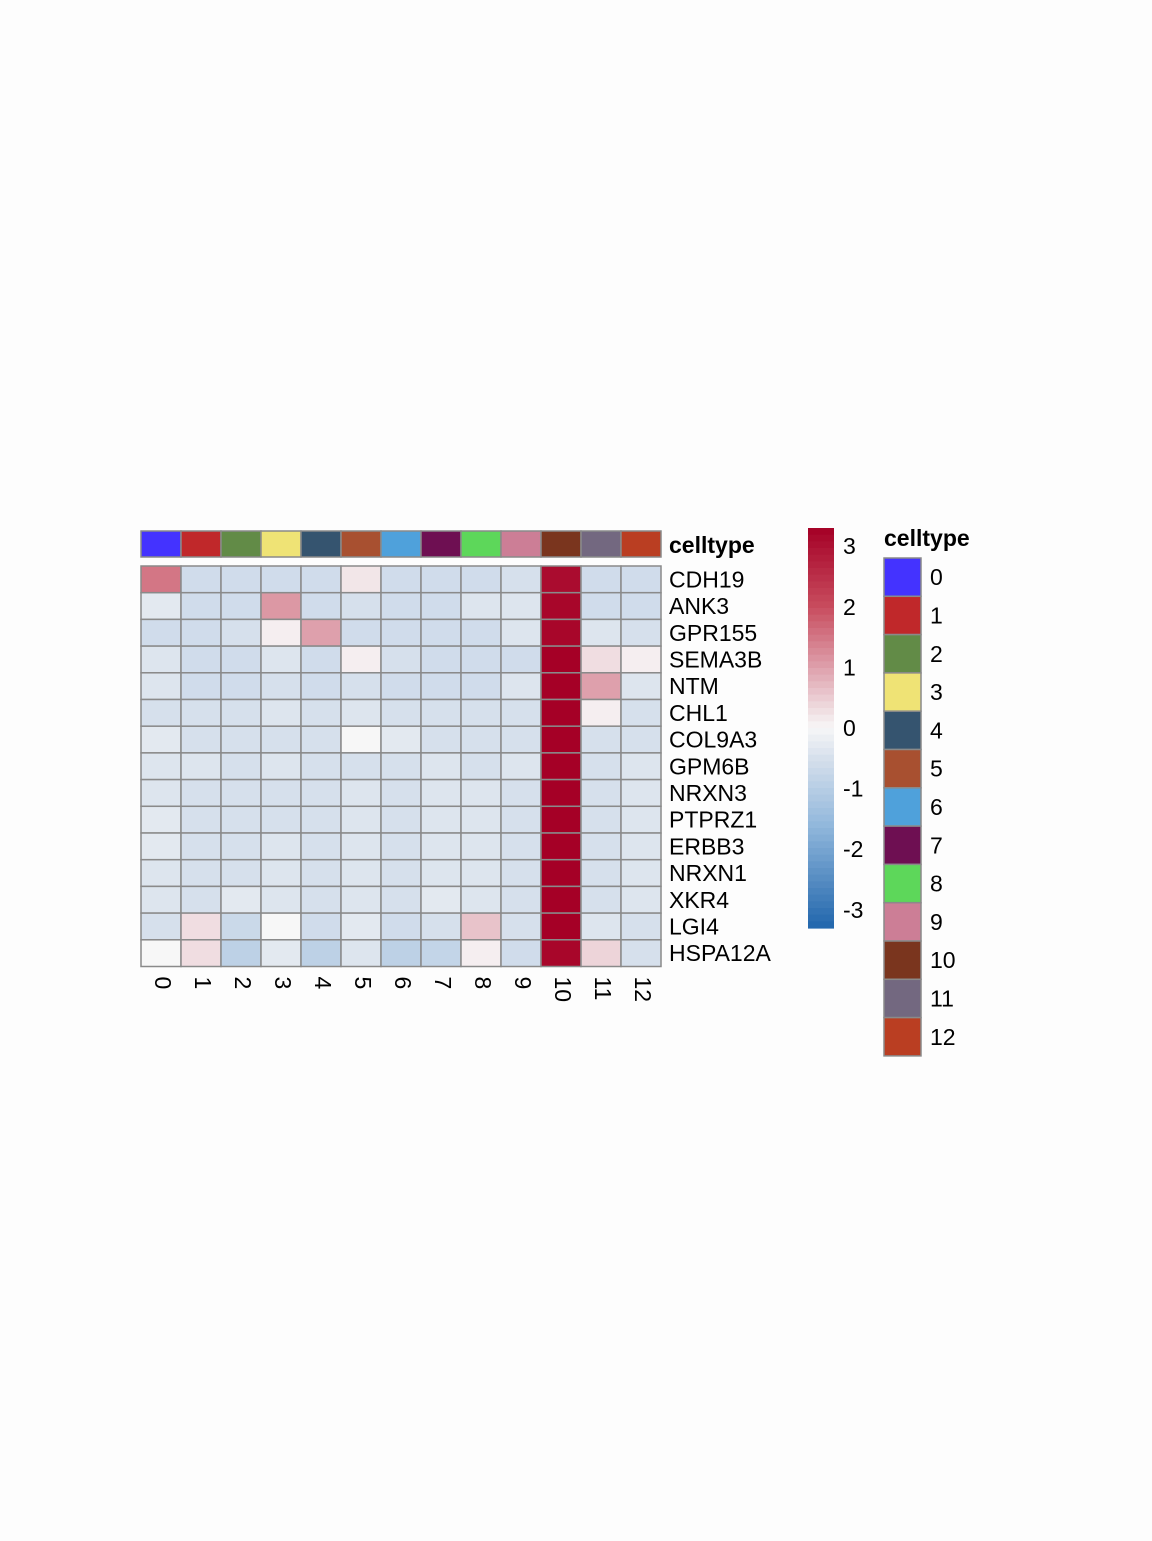  Describe the element at coordinates (706, 846) in the screenshot. I see `row-label: ERBB3` at that location.